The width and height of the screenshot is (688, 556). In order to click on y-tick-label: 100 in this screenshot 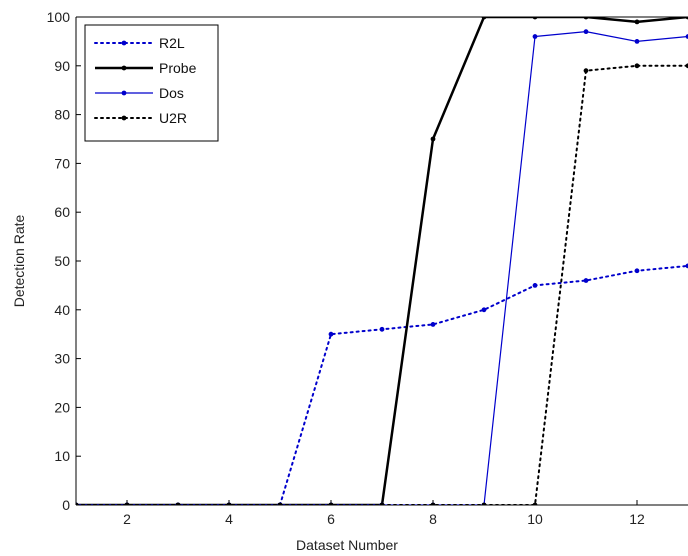, I will do `click(59, 17)`.